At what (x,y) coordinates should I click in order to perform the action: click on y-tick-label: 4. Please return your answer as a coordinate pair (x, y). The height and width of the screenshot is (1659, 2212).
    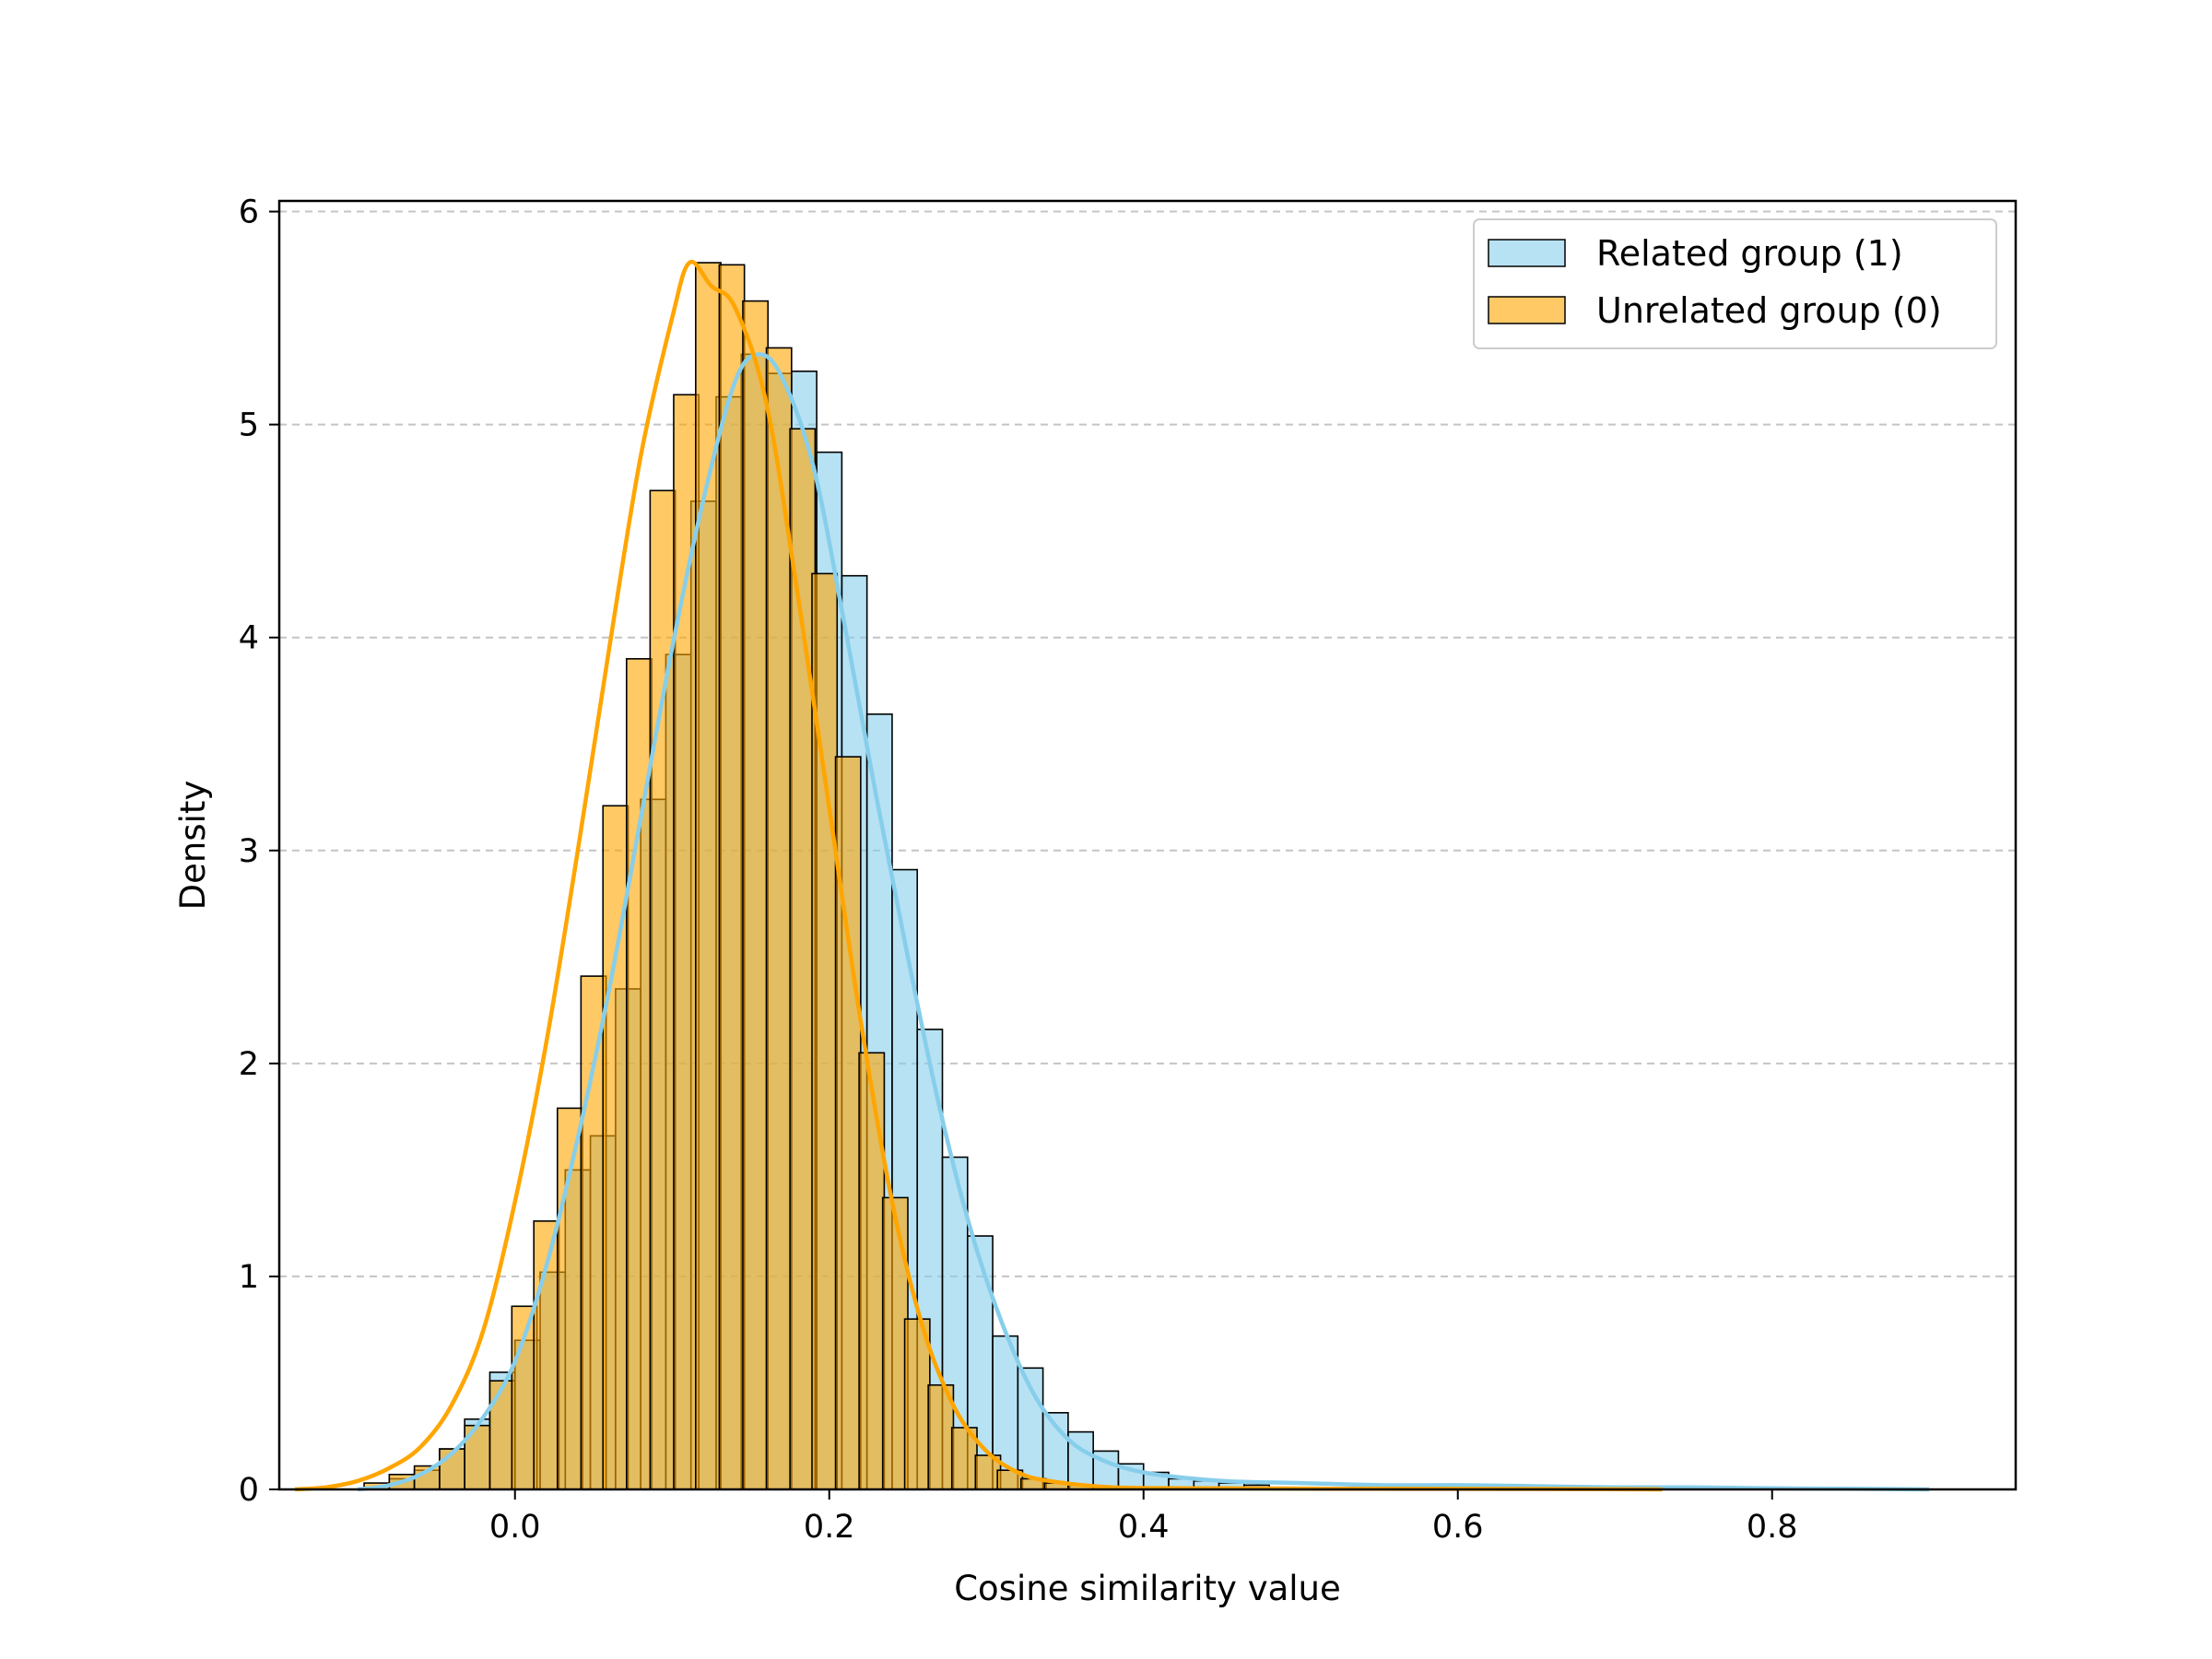
    Looking at the image, I should click on (249, 638).